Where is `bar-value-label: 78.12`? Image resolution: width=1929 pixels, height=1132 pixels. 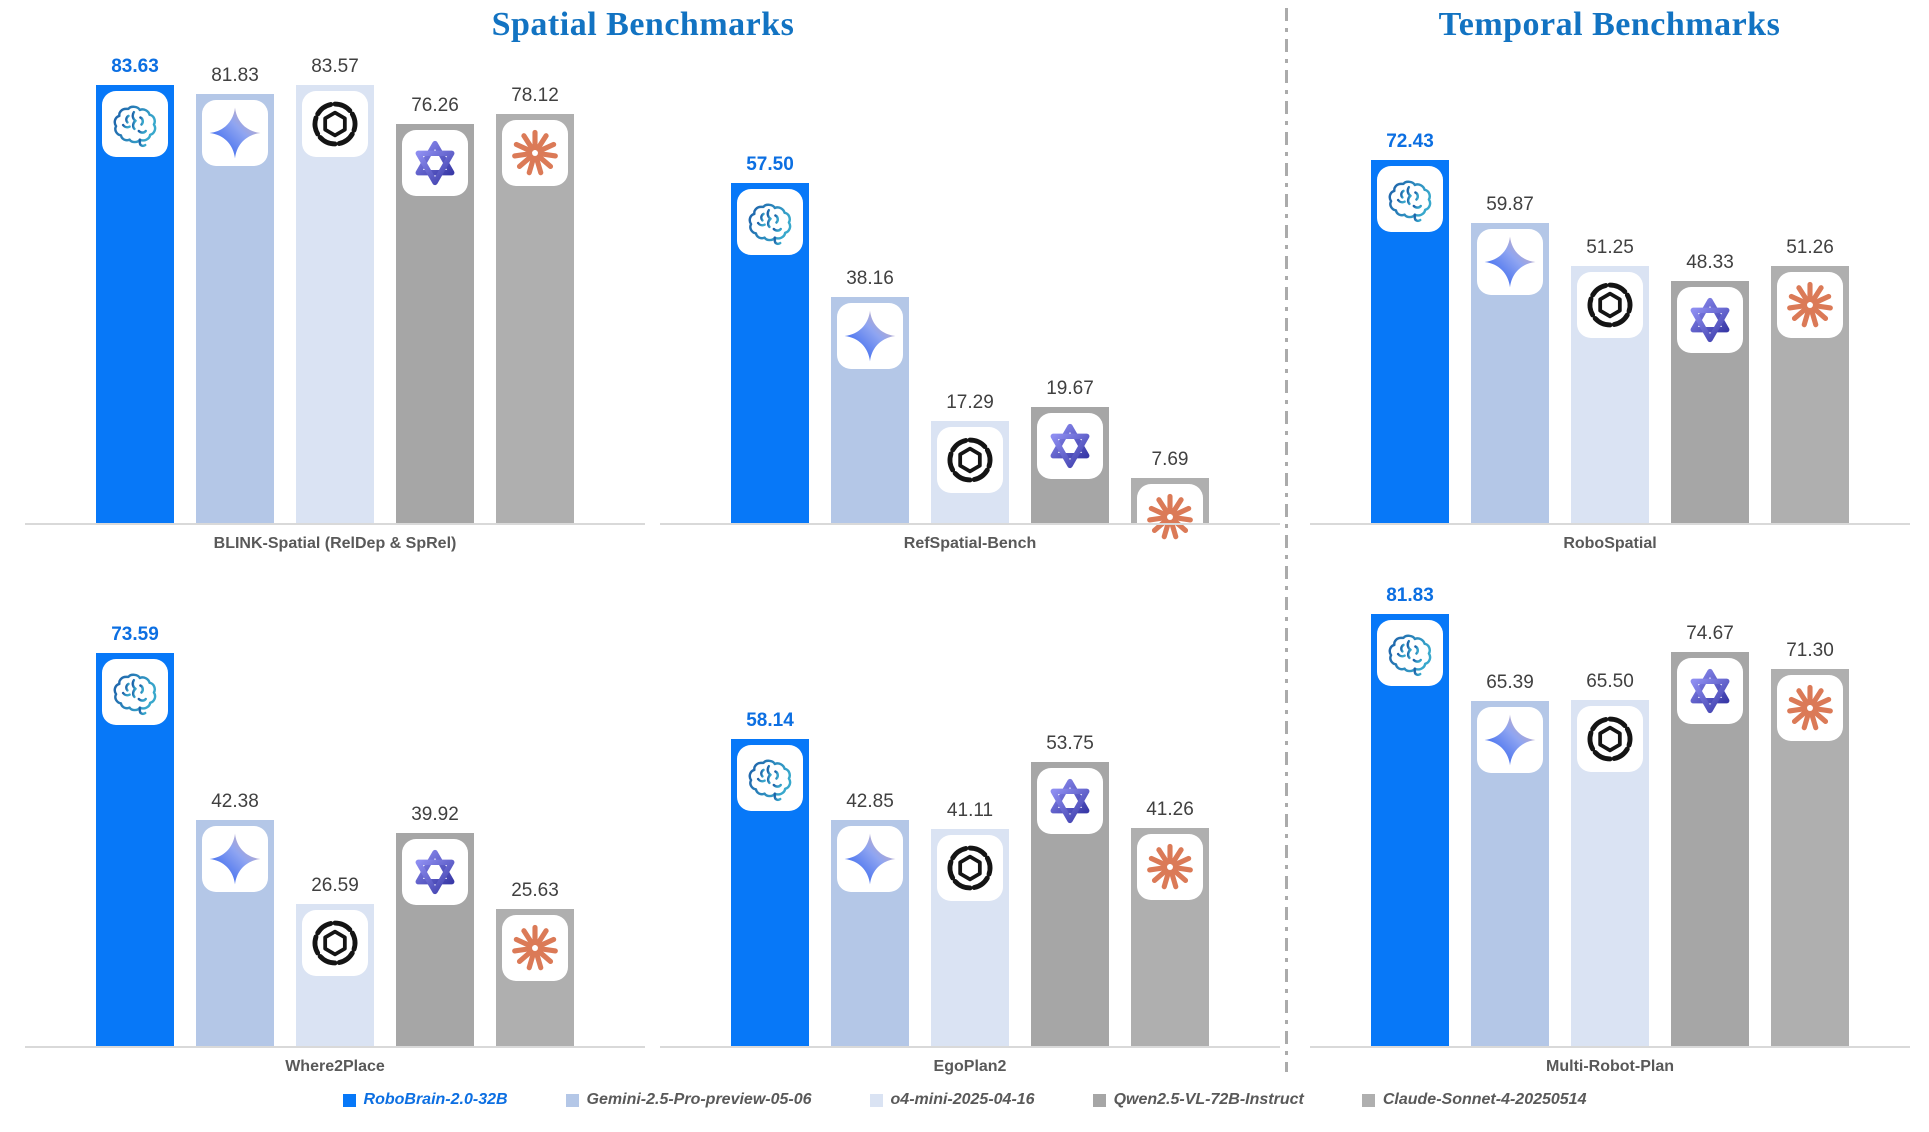 bar-value-label: 78.12 is located at coordinates (535, 95).